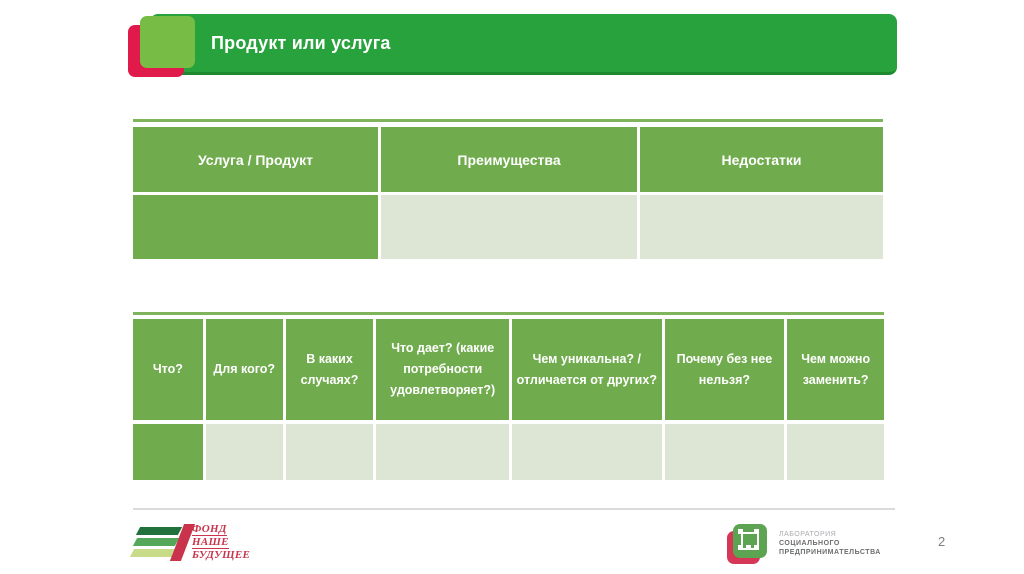 The height and width of the screenshot is (574, 1024). What do you see at coordinates (209, 529) in the screenshot?
I see `fond-logo-line: ФОНД` at bounding box center [209, 529].